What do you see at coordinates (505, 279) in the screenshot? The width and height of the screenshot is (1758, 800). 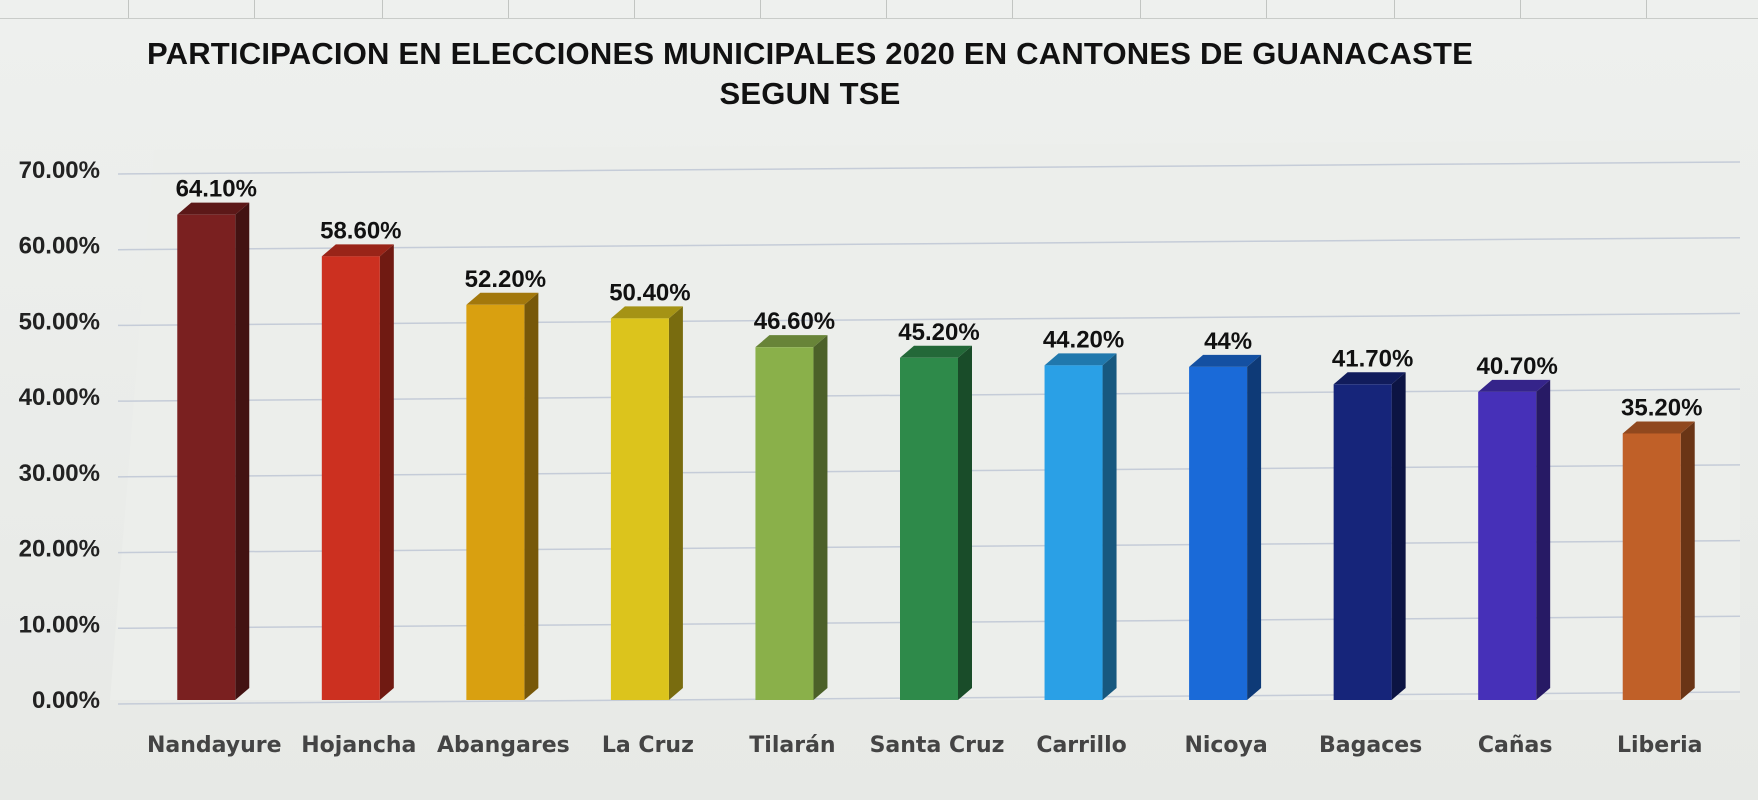 I see `data-label: 52.20%` at bounding box center [505, 279].